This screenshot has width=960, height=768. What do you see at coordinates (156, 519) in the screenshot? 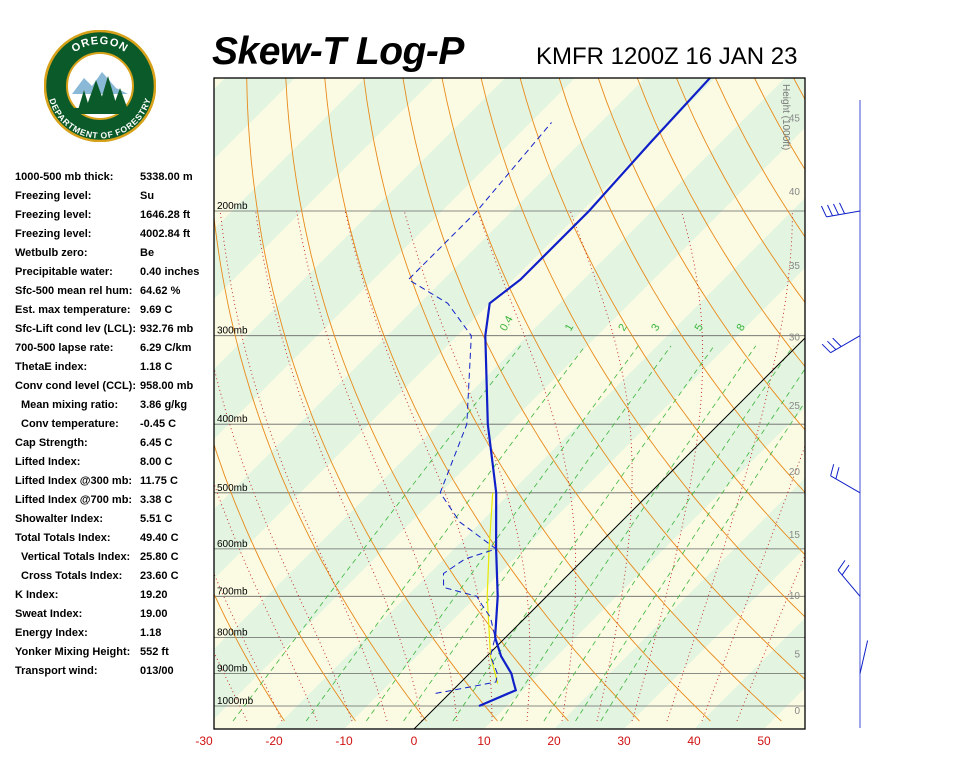
I see `index-value: 5.51 C` at bounding box center [156, 519].